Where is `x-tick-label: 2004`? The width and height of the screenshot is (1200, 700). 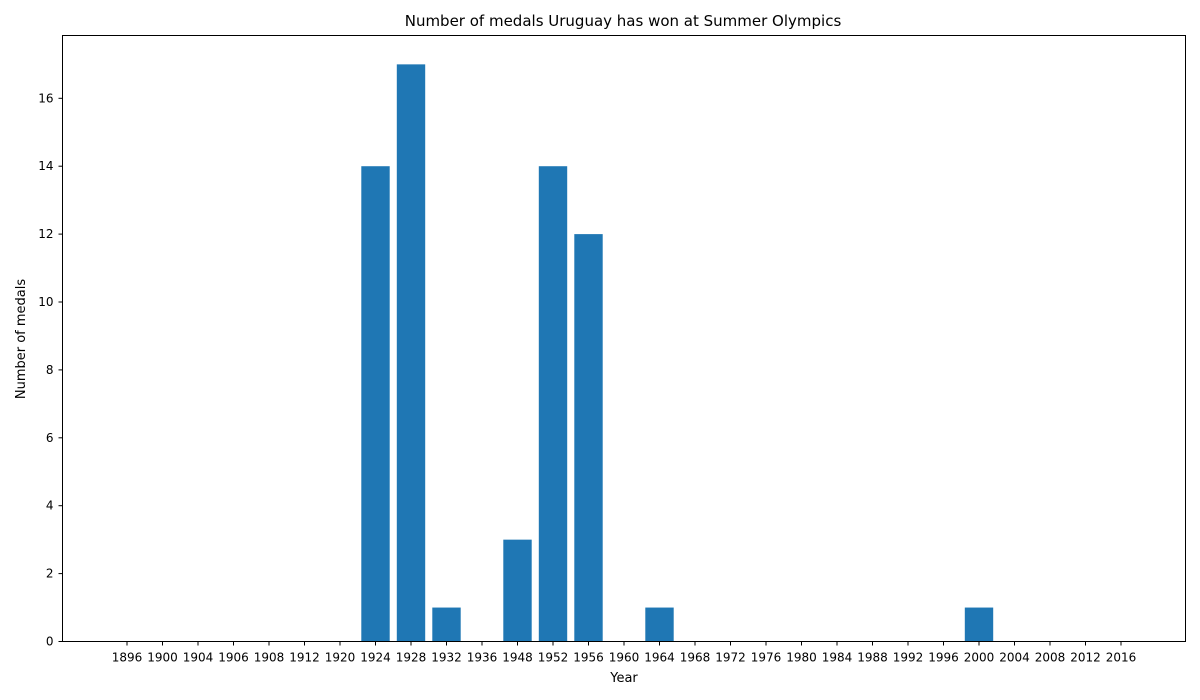 x-tick-label: 2004 is located at coordinates (1014, 658).